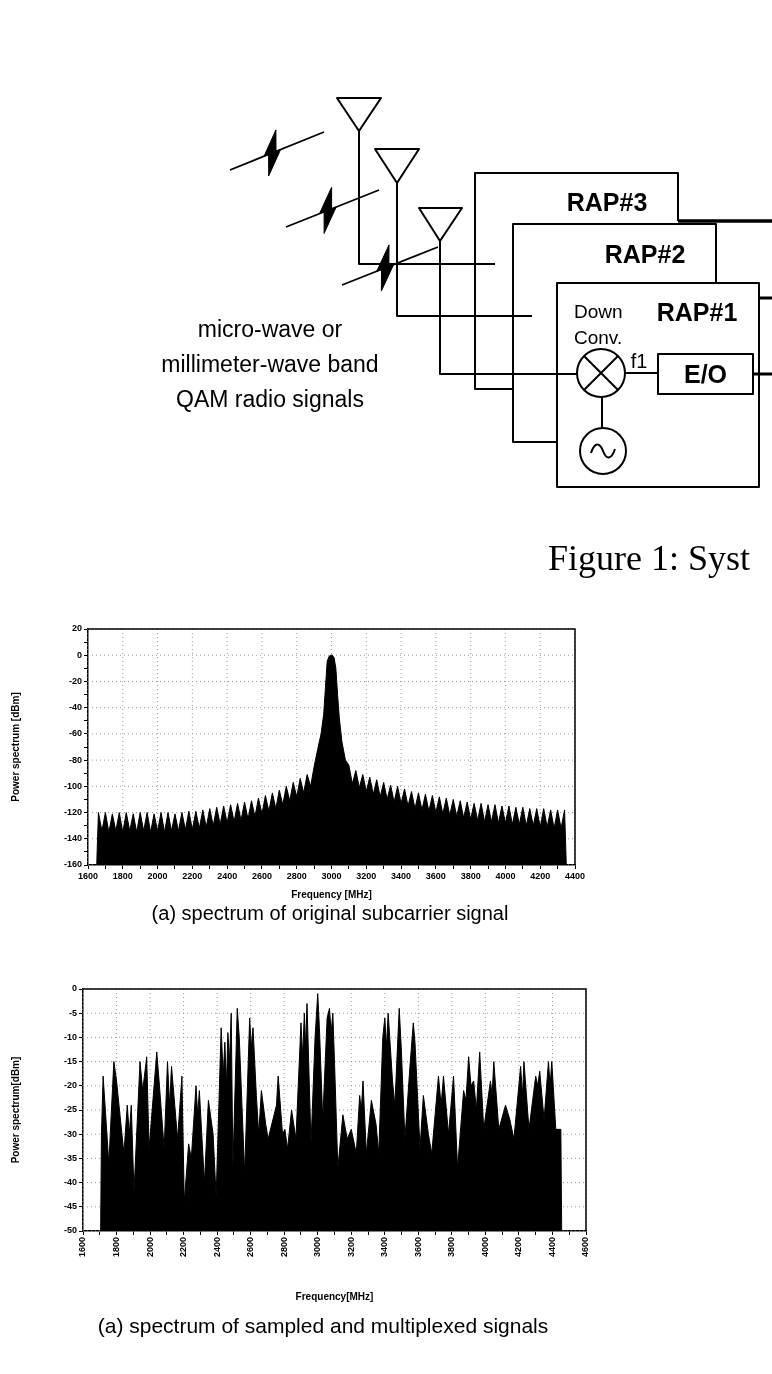  Describe the element at coordinates (75, 733) in the screenshot. I see `y-tick-label: -60` at that location.